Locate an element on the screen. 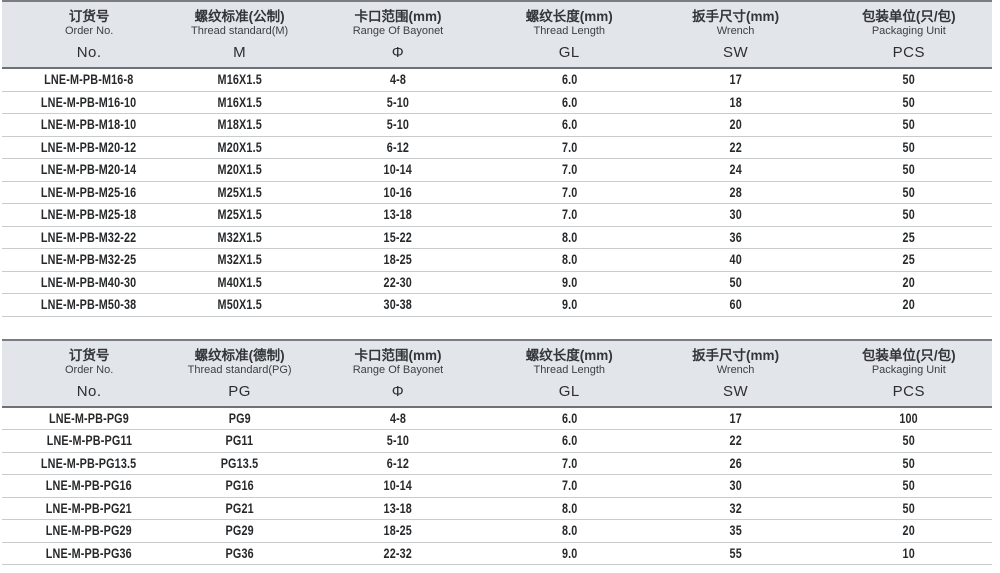  table-cell: 8.0 is located at coordinates (569, 508).